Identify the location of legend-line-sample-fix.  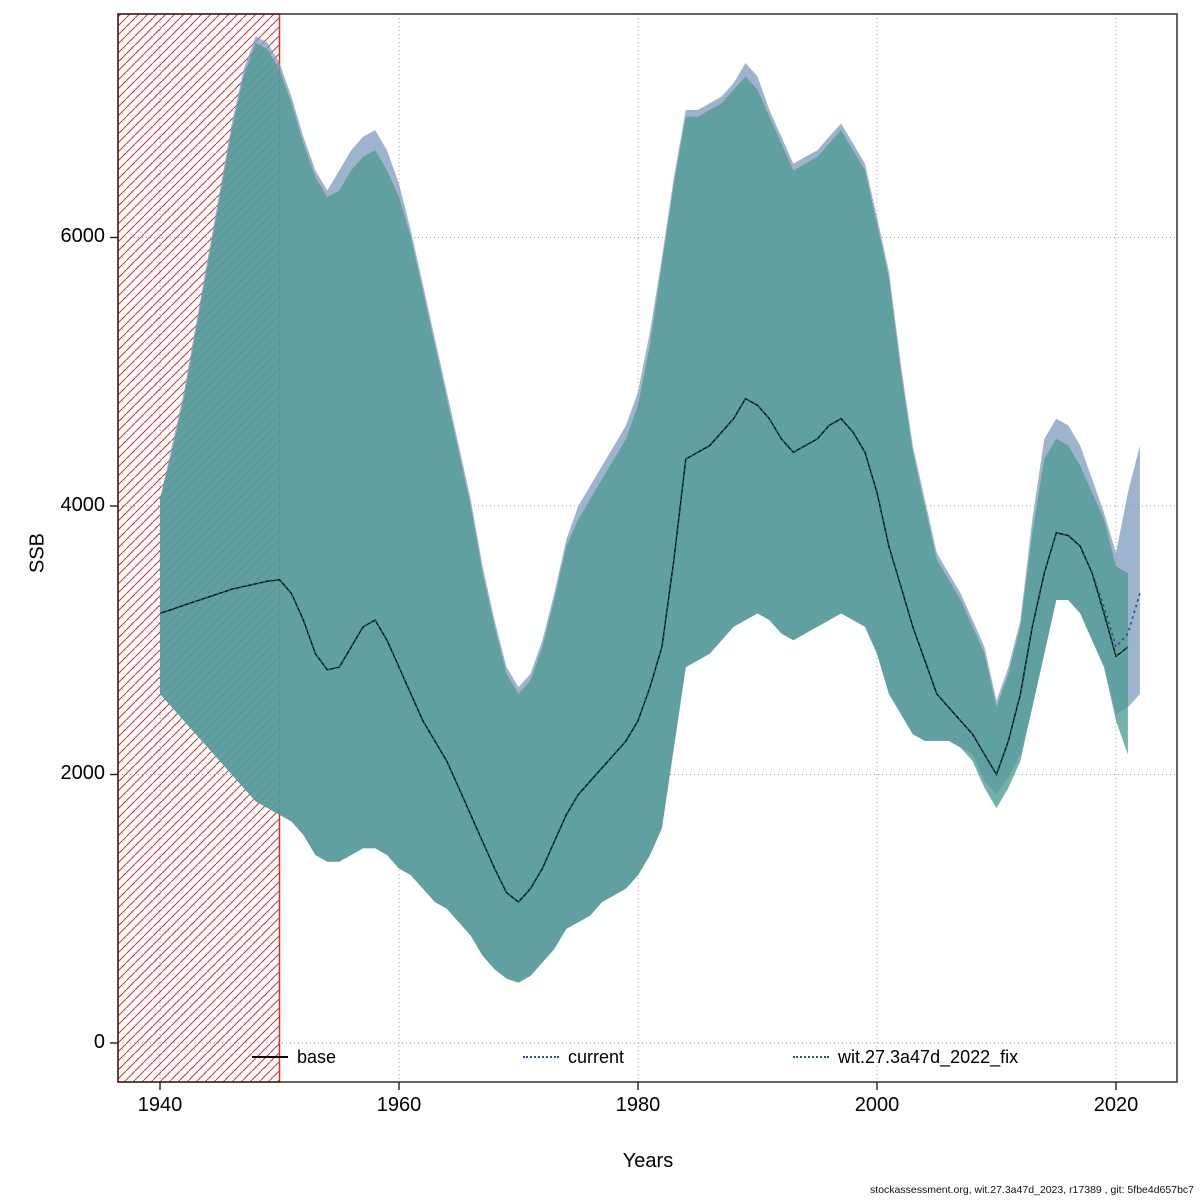
(811, 1057).